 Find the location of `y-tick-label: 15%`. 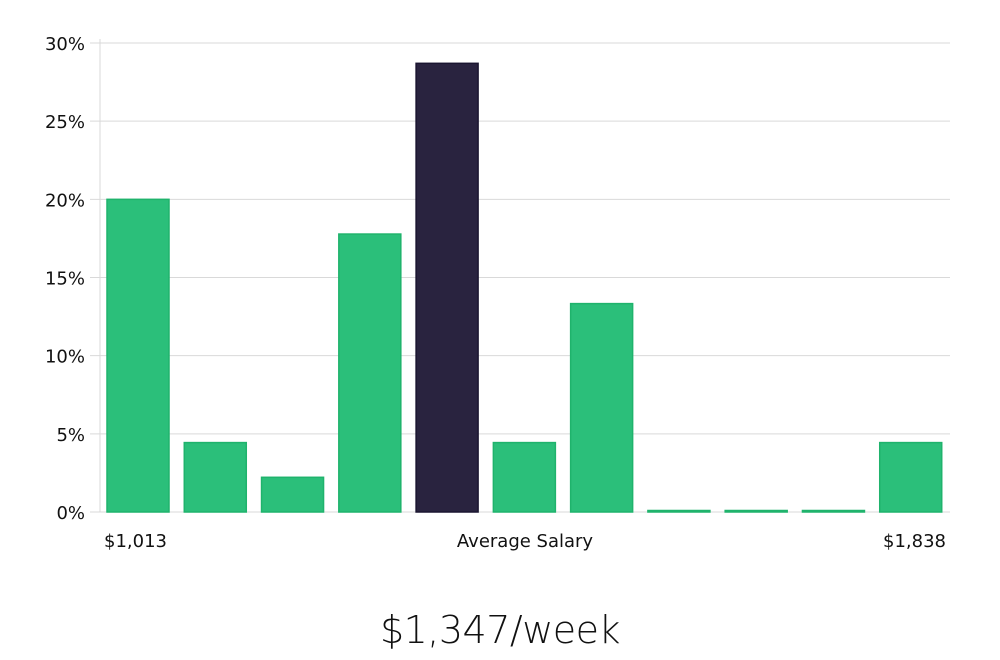

y-tick-label: 15% is located at coordinates (65, 279).